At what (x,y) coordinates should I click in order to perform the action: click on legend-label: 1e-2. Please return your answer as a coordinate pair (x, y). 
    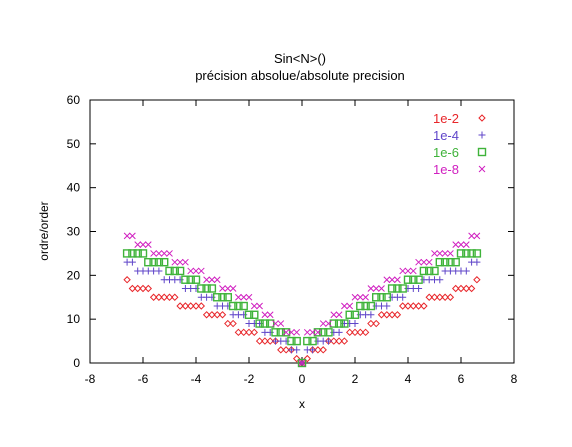
    Looking at the image, I should click on (446, 118).